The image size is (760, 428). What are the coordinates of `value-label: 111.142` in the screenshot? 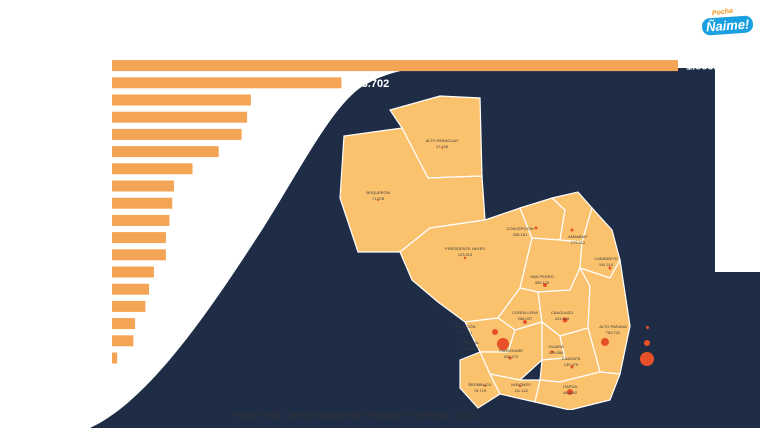 It's located at (172, 307).